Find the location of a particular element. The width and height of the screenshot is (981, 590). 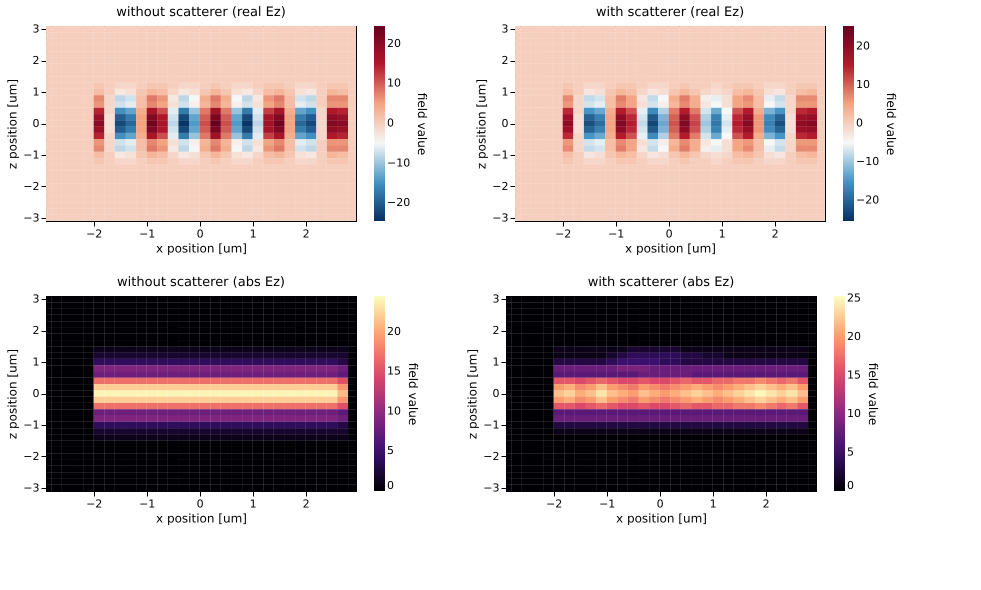

chart-title: without scatterer (abs Ez) is located at coordinates (201, 282).